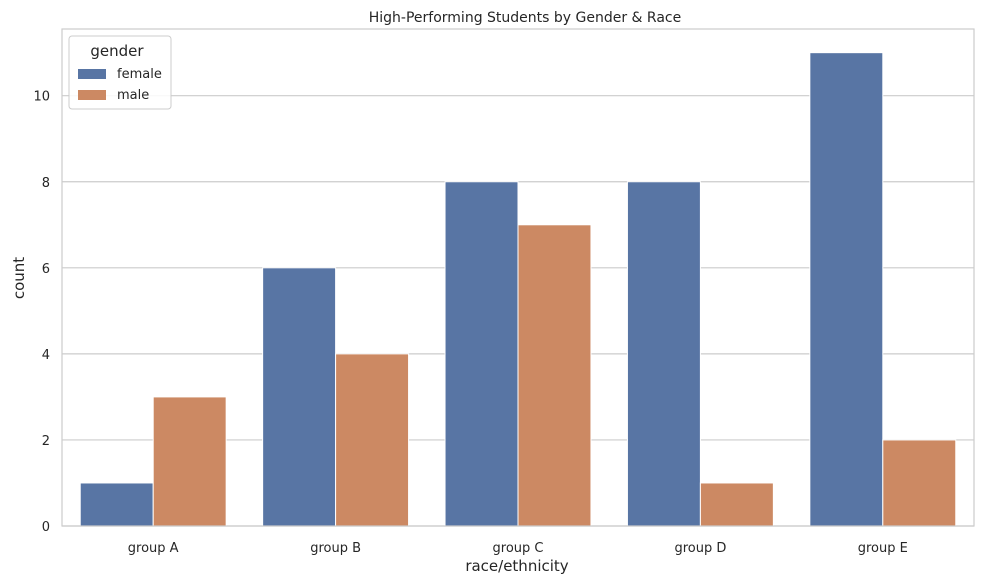 The image size is (984, 588). Describe the element at coordinates (117, 51) in the screenshot. I see `legend-title: gender` at that location.